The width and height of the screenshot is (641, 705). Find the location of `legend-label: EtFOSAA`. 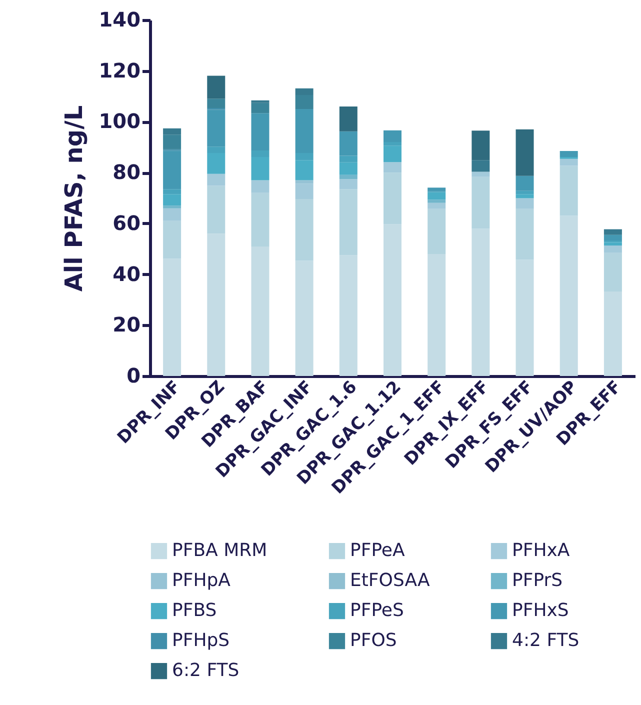

legend-label: EtFOSAA is located at coordinates (390, 580).